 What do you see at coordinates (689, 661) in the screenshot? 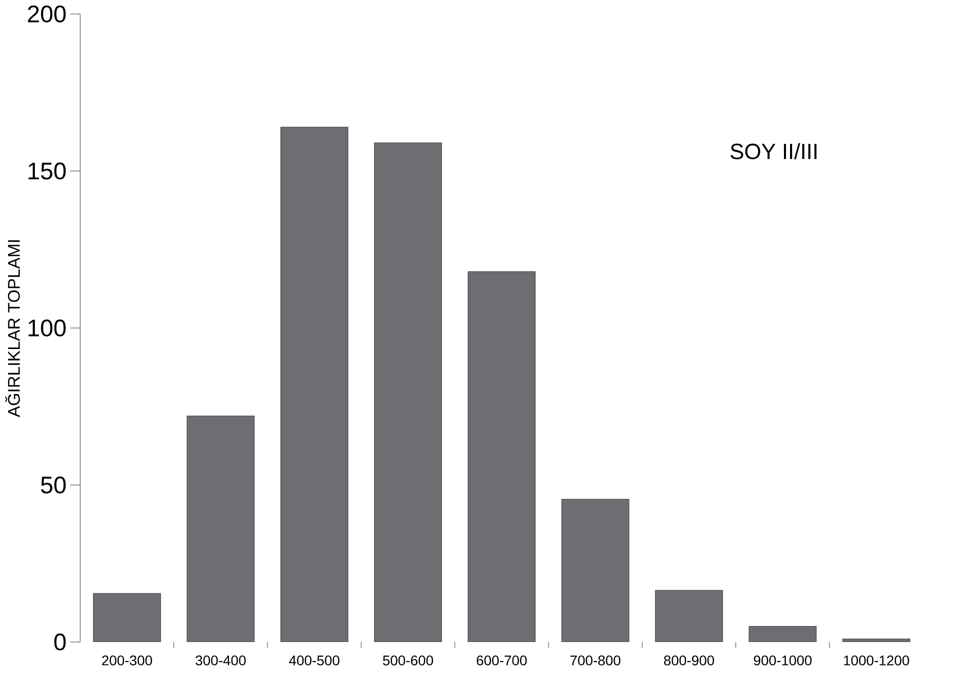
I see `x-tick-label: 800-900` at bounding box center [689, 661].